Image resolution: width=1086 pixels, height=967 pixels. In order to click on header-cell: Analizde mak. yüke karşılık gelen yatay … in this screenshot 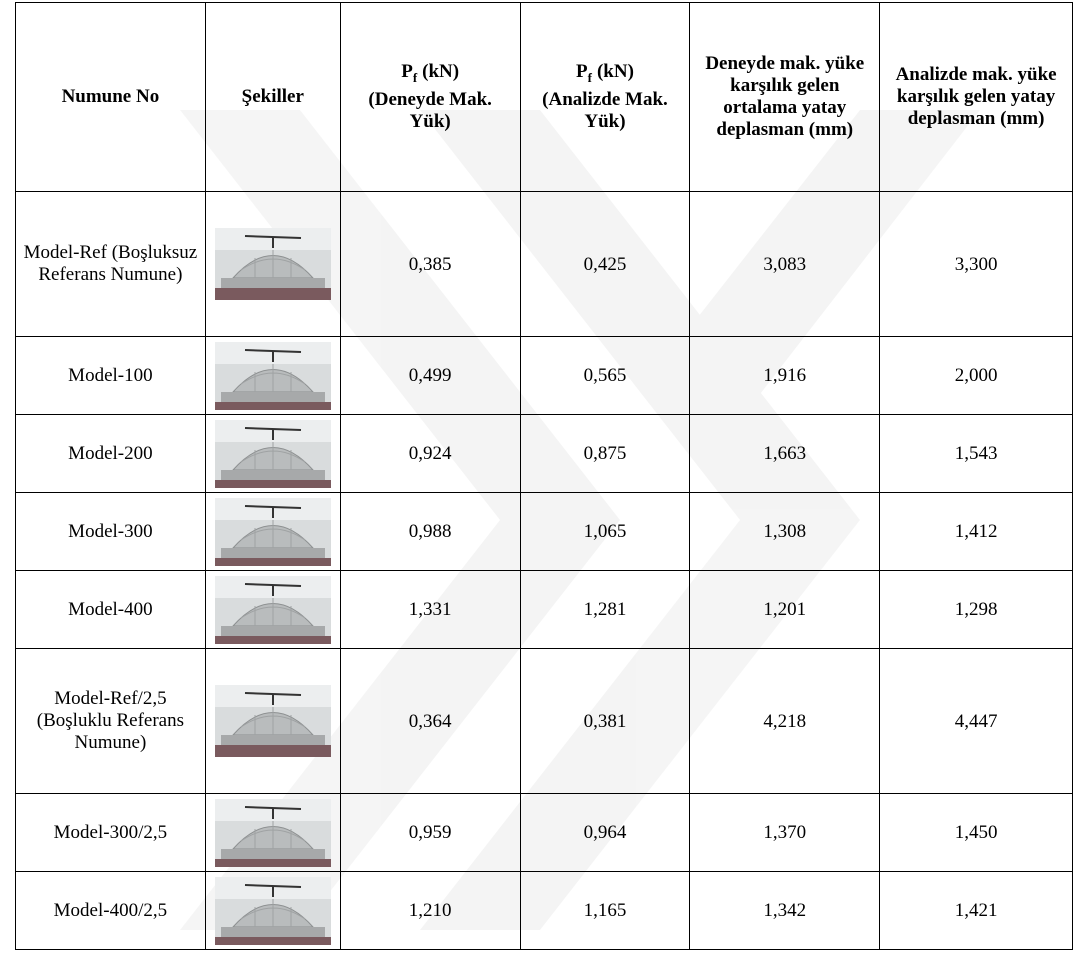, I will do `click(976, 97)`.